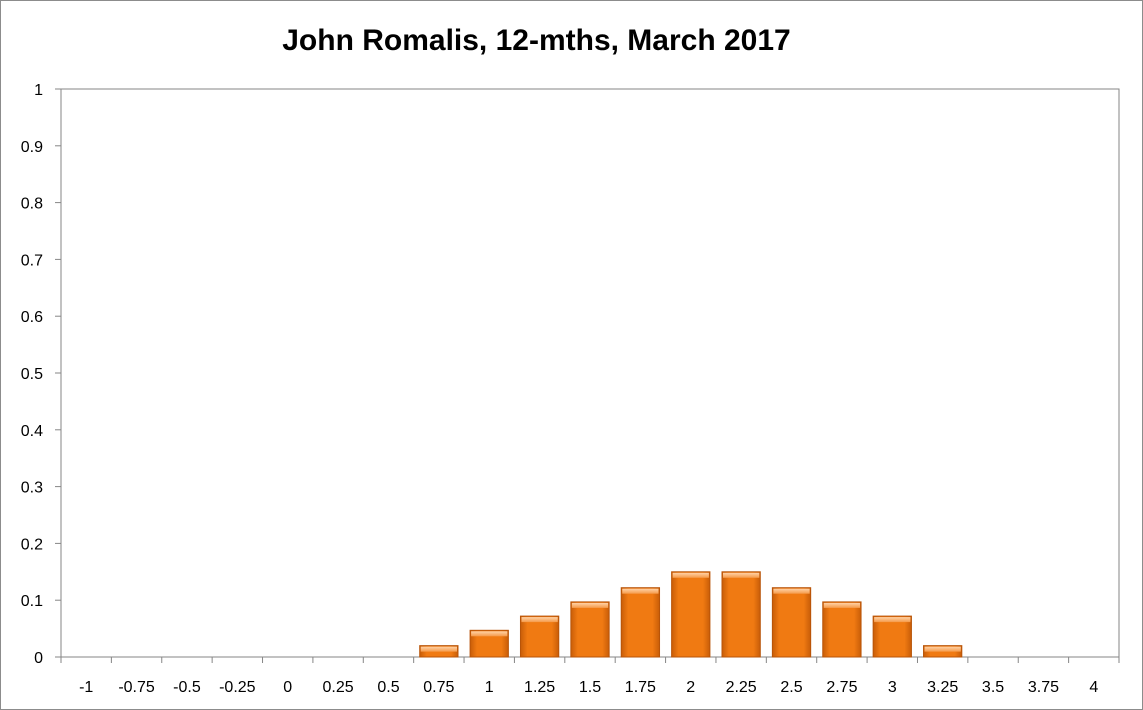 This screenshot has width=1143, height=710. What do you see at coordinates (32, 488) in the screenshot?
I see `y-tick-label: 0.3` at bounding box center [32, 488].